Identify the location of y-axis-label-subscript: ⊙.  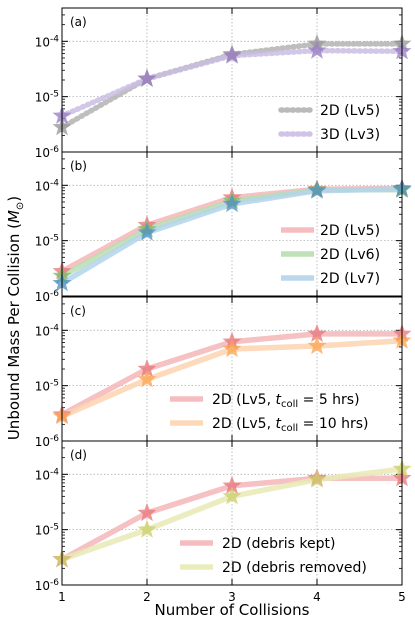
(20, 206).